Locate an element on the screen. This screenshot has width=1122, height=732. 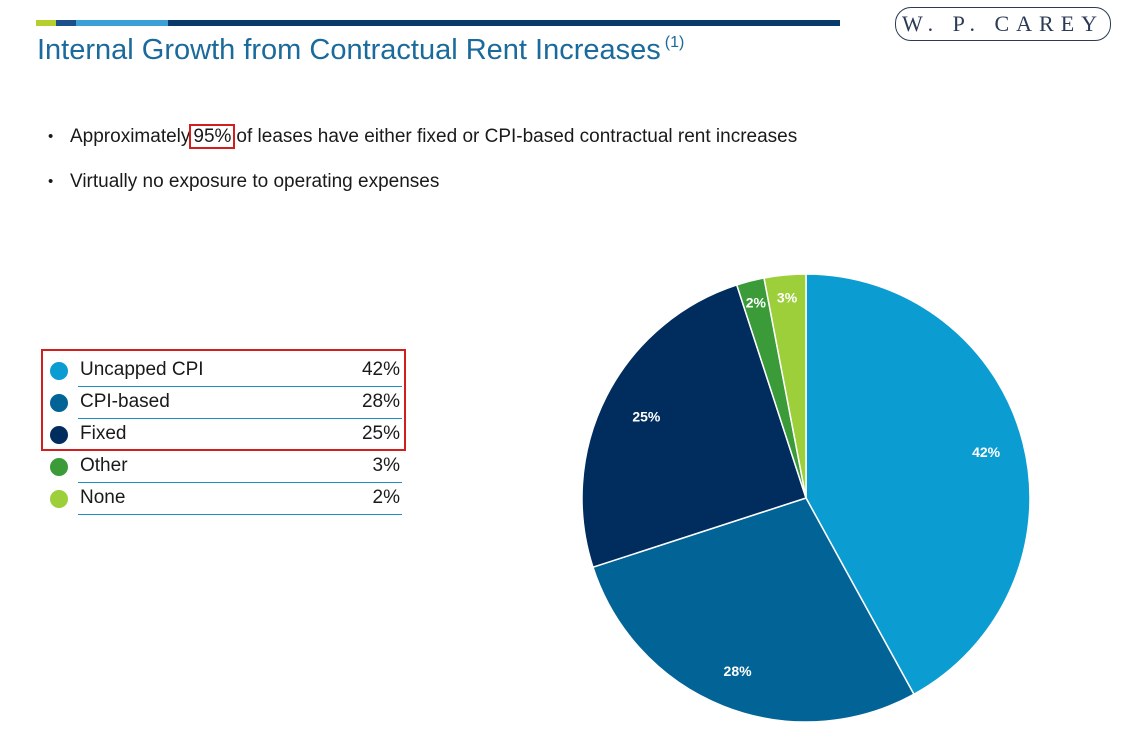
legend-item-other: Other 3% is located at coordinates (225, 468).